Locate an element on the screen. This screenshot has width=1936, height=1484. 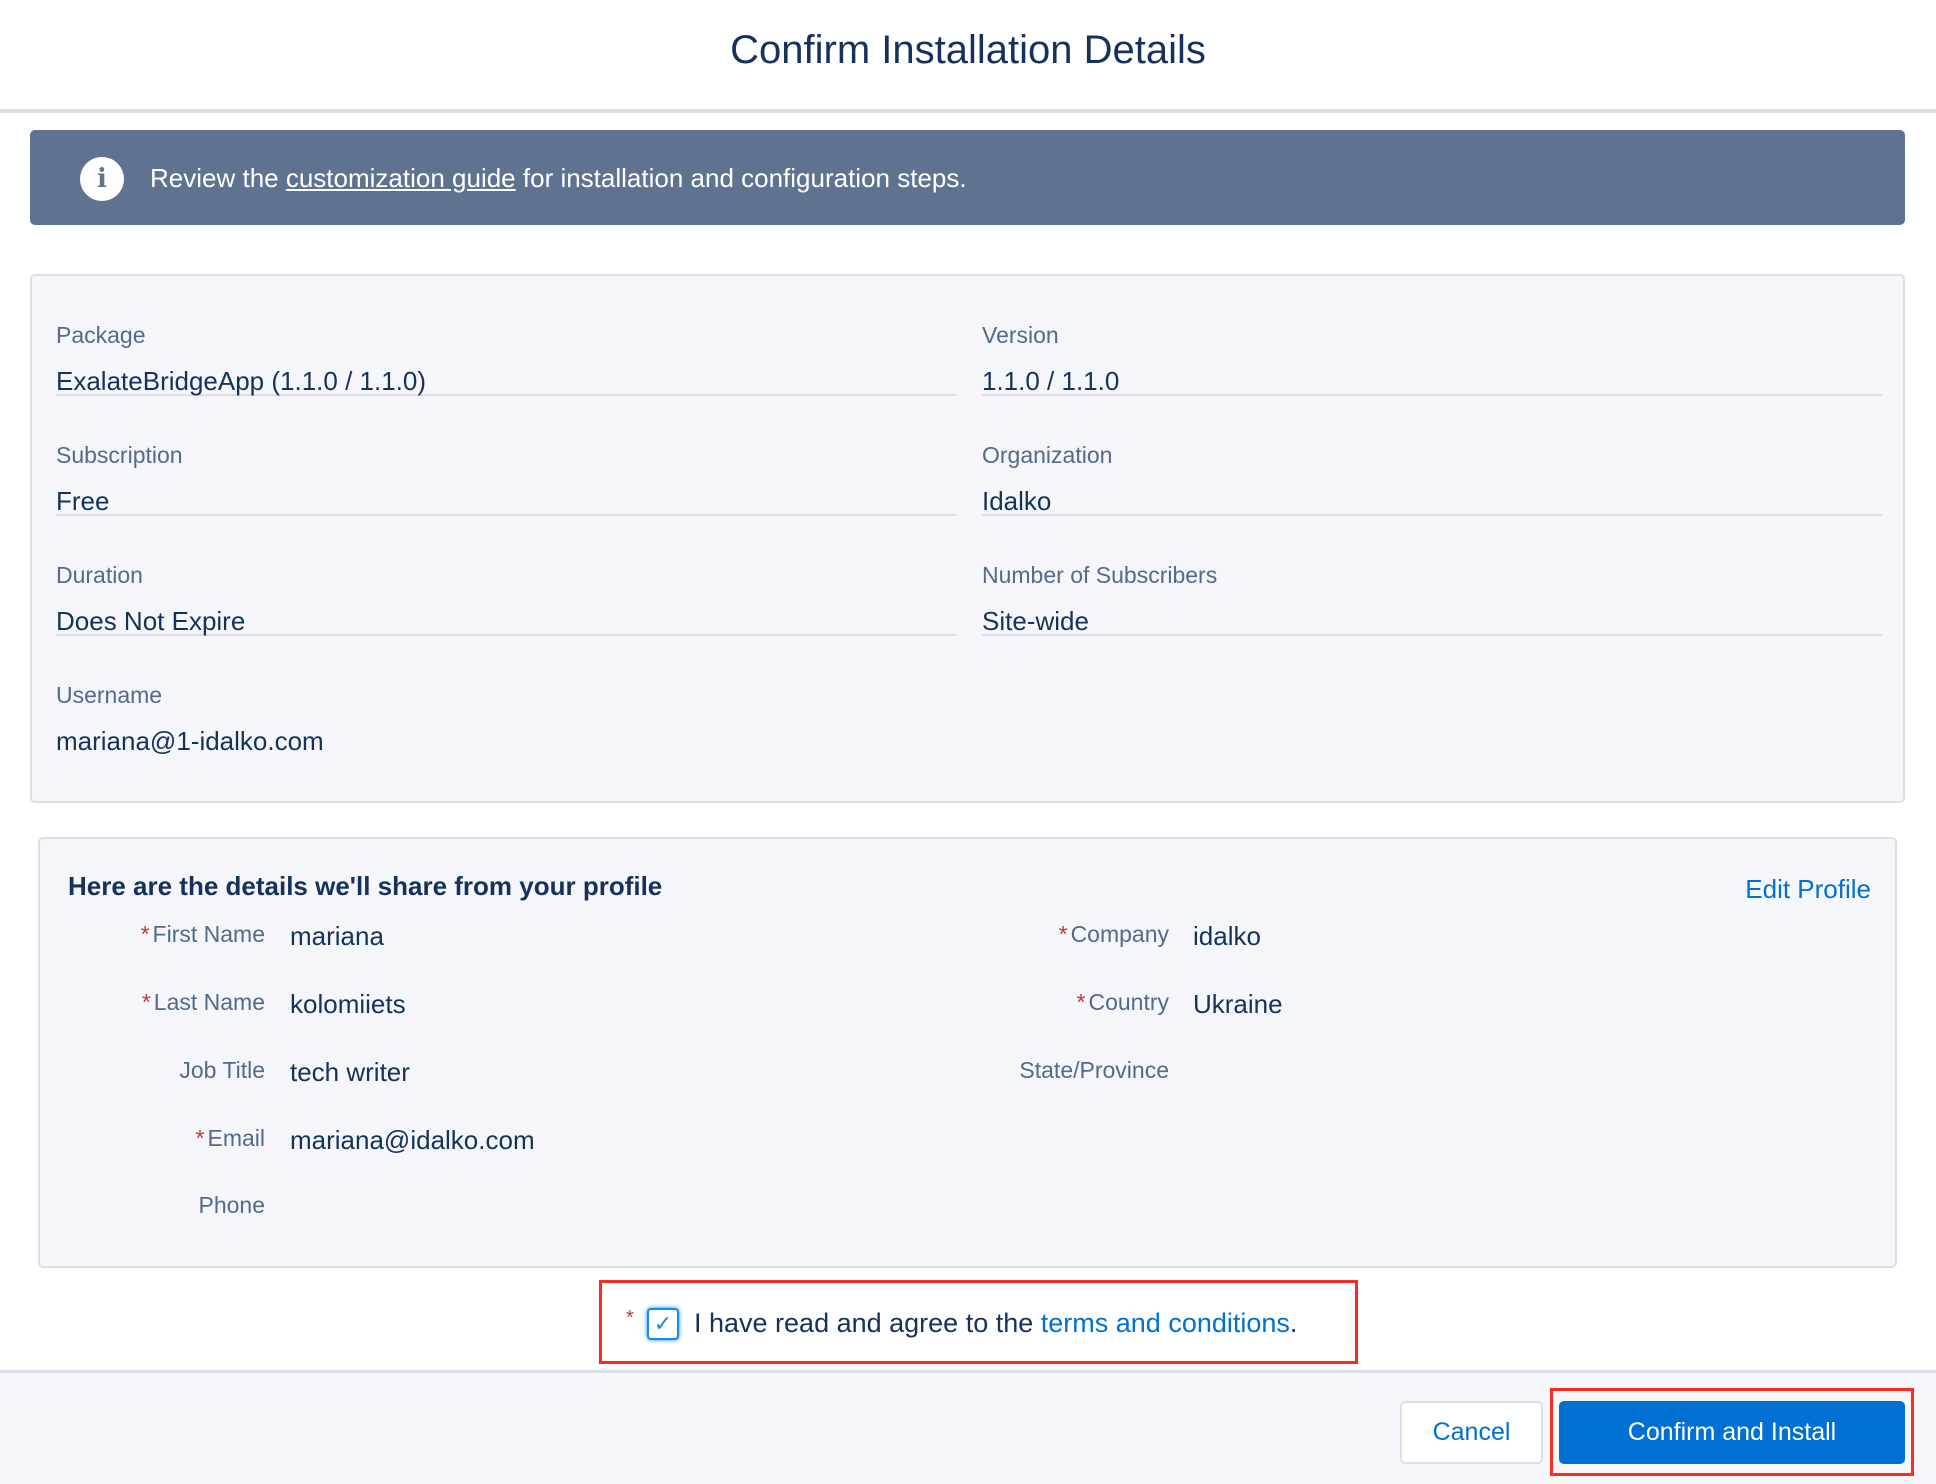
email-label: * Email is located at coordinates (145, 1138).